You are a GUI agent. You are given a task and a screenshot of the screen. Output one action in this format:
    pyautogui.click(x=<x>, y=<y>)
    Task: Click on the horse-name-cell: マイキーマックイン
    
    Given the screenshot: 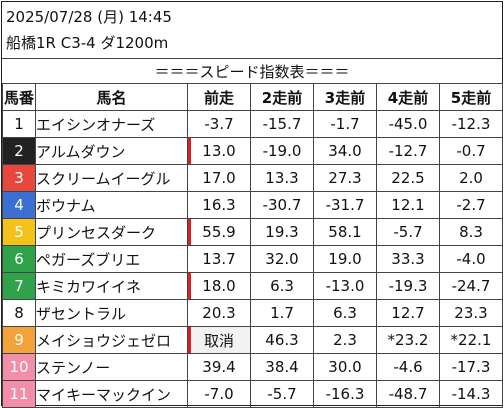 What is the action you would take?
    pyautogui.click(x=111, y=394)
    